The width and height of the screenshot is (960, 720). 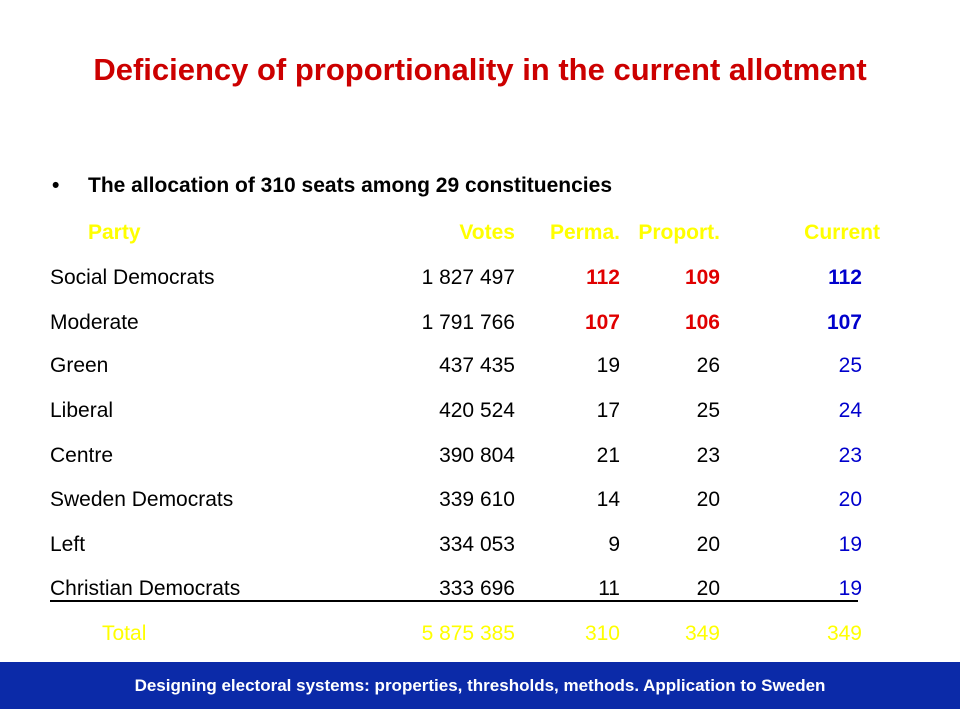 I want to click on perma-value: 19, so click(x=608, y=365).